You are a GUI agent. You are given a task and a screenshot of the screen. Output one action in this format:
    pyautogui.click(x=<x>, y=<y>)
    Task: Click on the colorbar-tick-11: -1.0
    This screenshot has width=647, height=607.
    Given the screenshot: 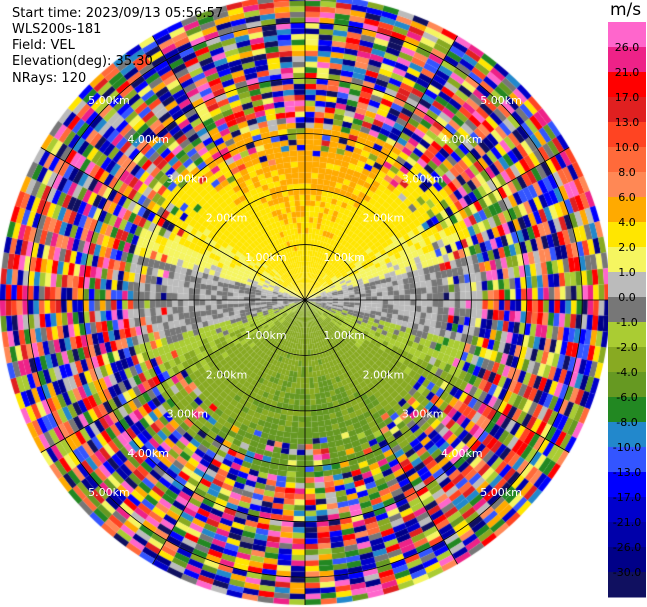 What is the action you would take?
    pyautogui.click(x=626, y=322)
    